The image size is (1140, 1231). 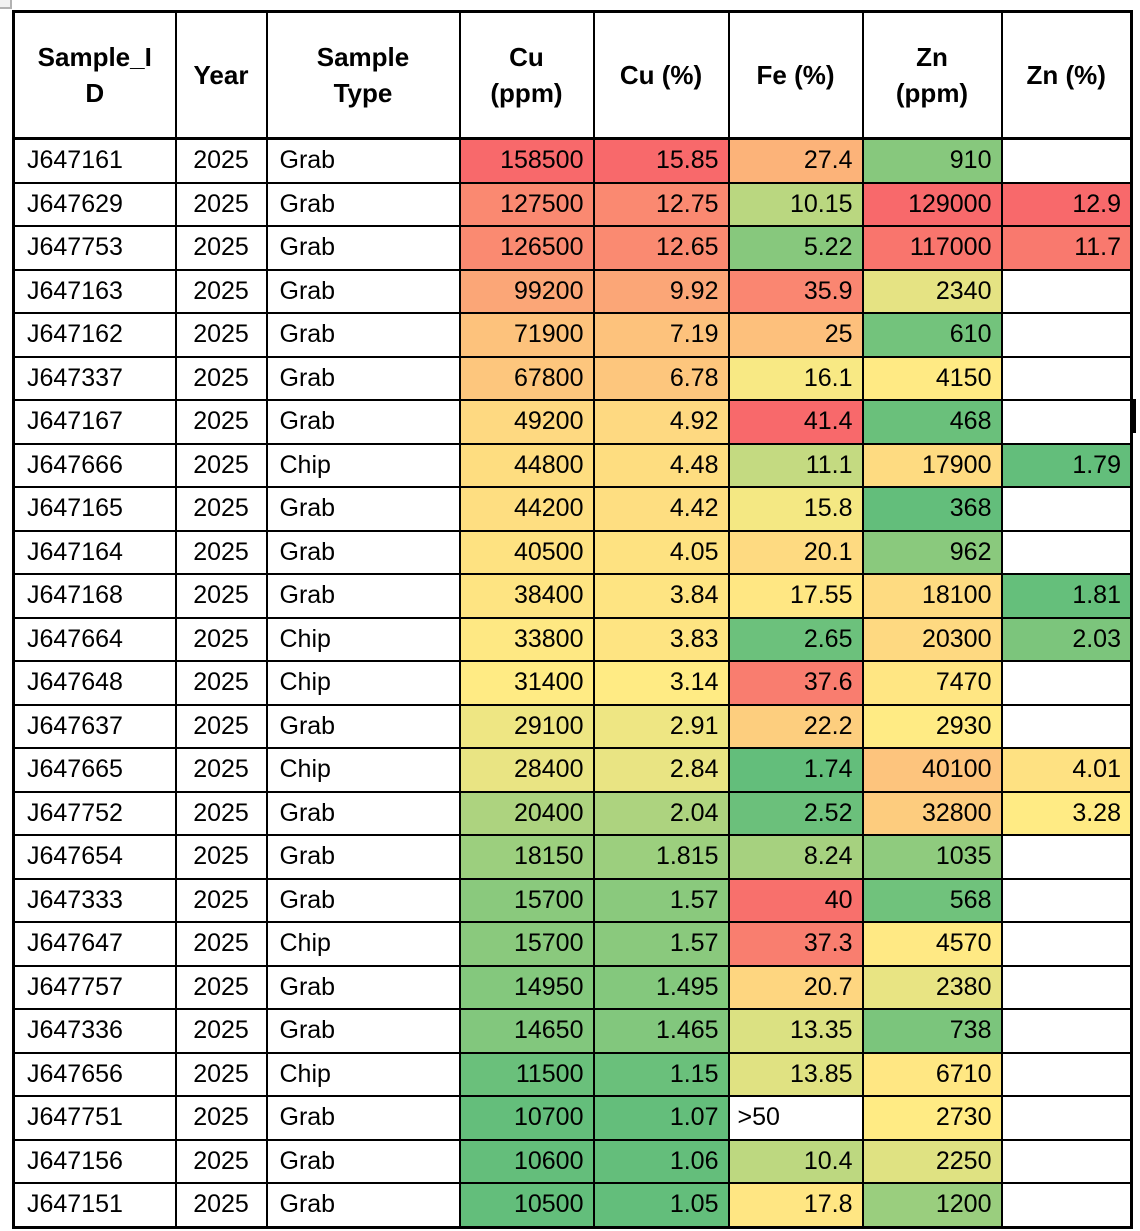 What do you see at coordinates (795, 1205) in the screenshot?
I see `cell-fe-pct: 17.8` at bounding box center [795, 1205].